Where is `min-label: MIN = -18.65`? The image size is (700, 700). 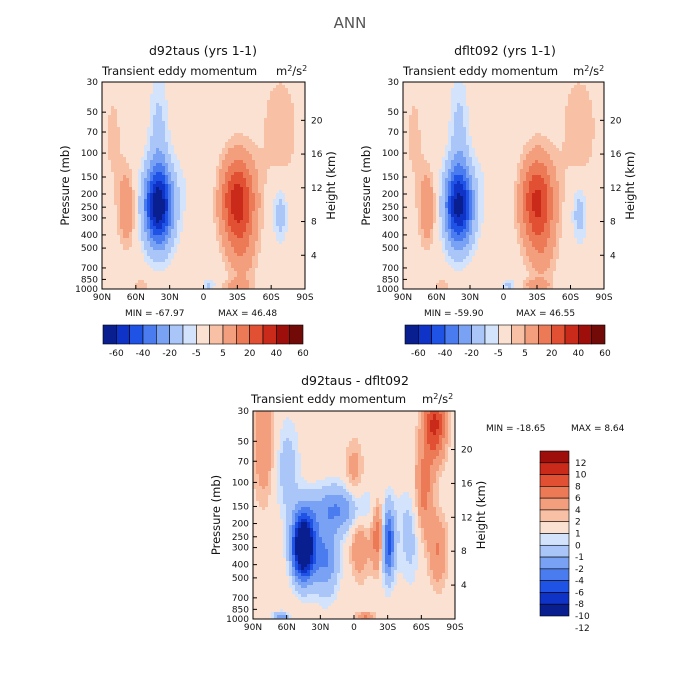 min-label: MIN = -18.65 is located at coordinates (515, 429).